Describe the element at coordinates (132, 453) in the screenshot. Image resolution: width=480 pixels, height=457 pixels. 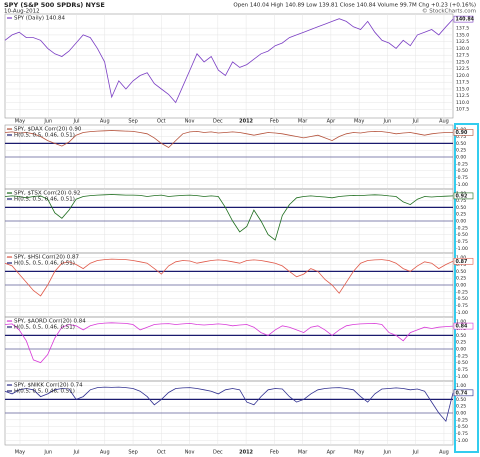
I see `x-tick-label: Sep` at that location.